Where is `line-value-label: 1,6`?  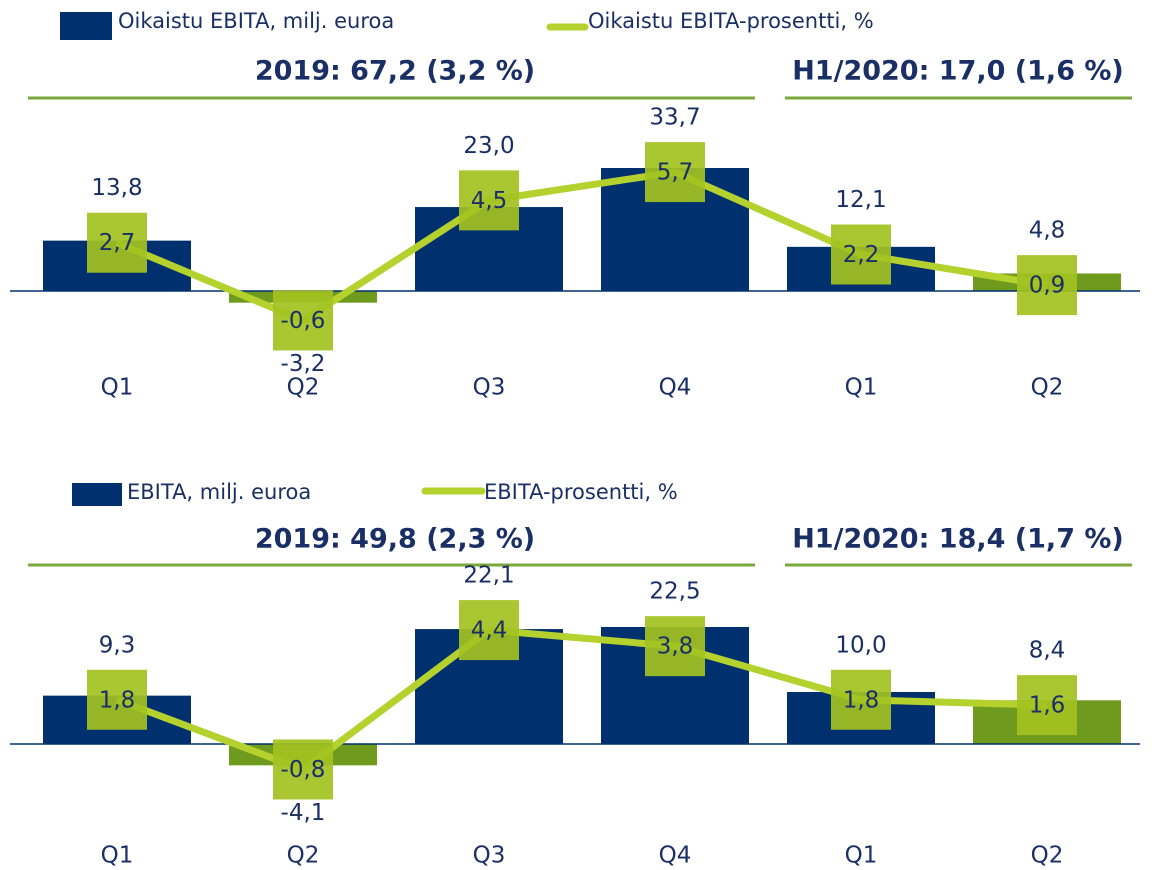
line-value-label: 1,6 is located at coordinates (1047, 706).